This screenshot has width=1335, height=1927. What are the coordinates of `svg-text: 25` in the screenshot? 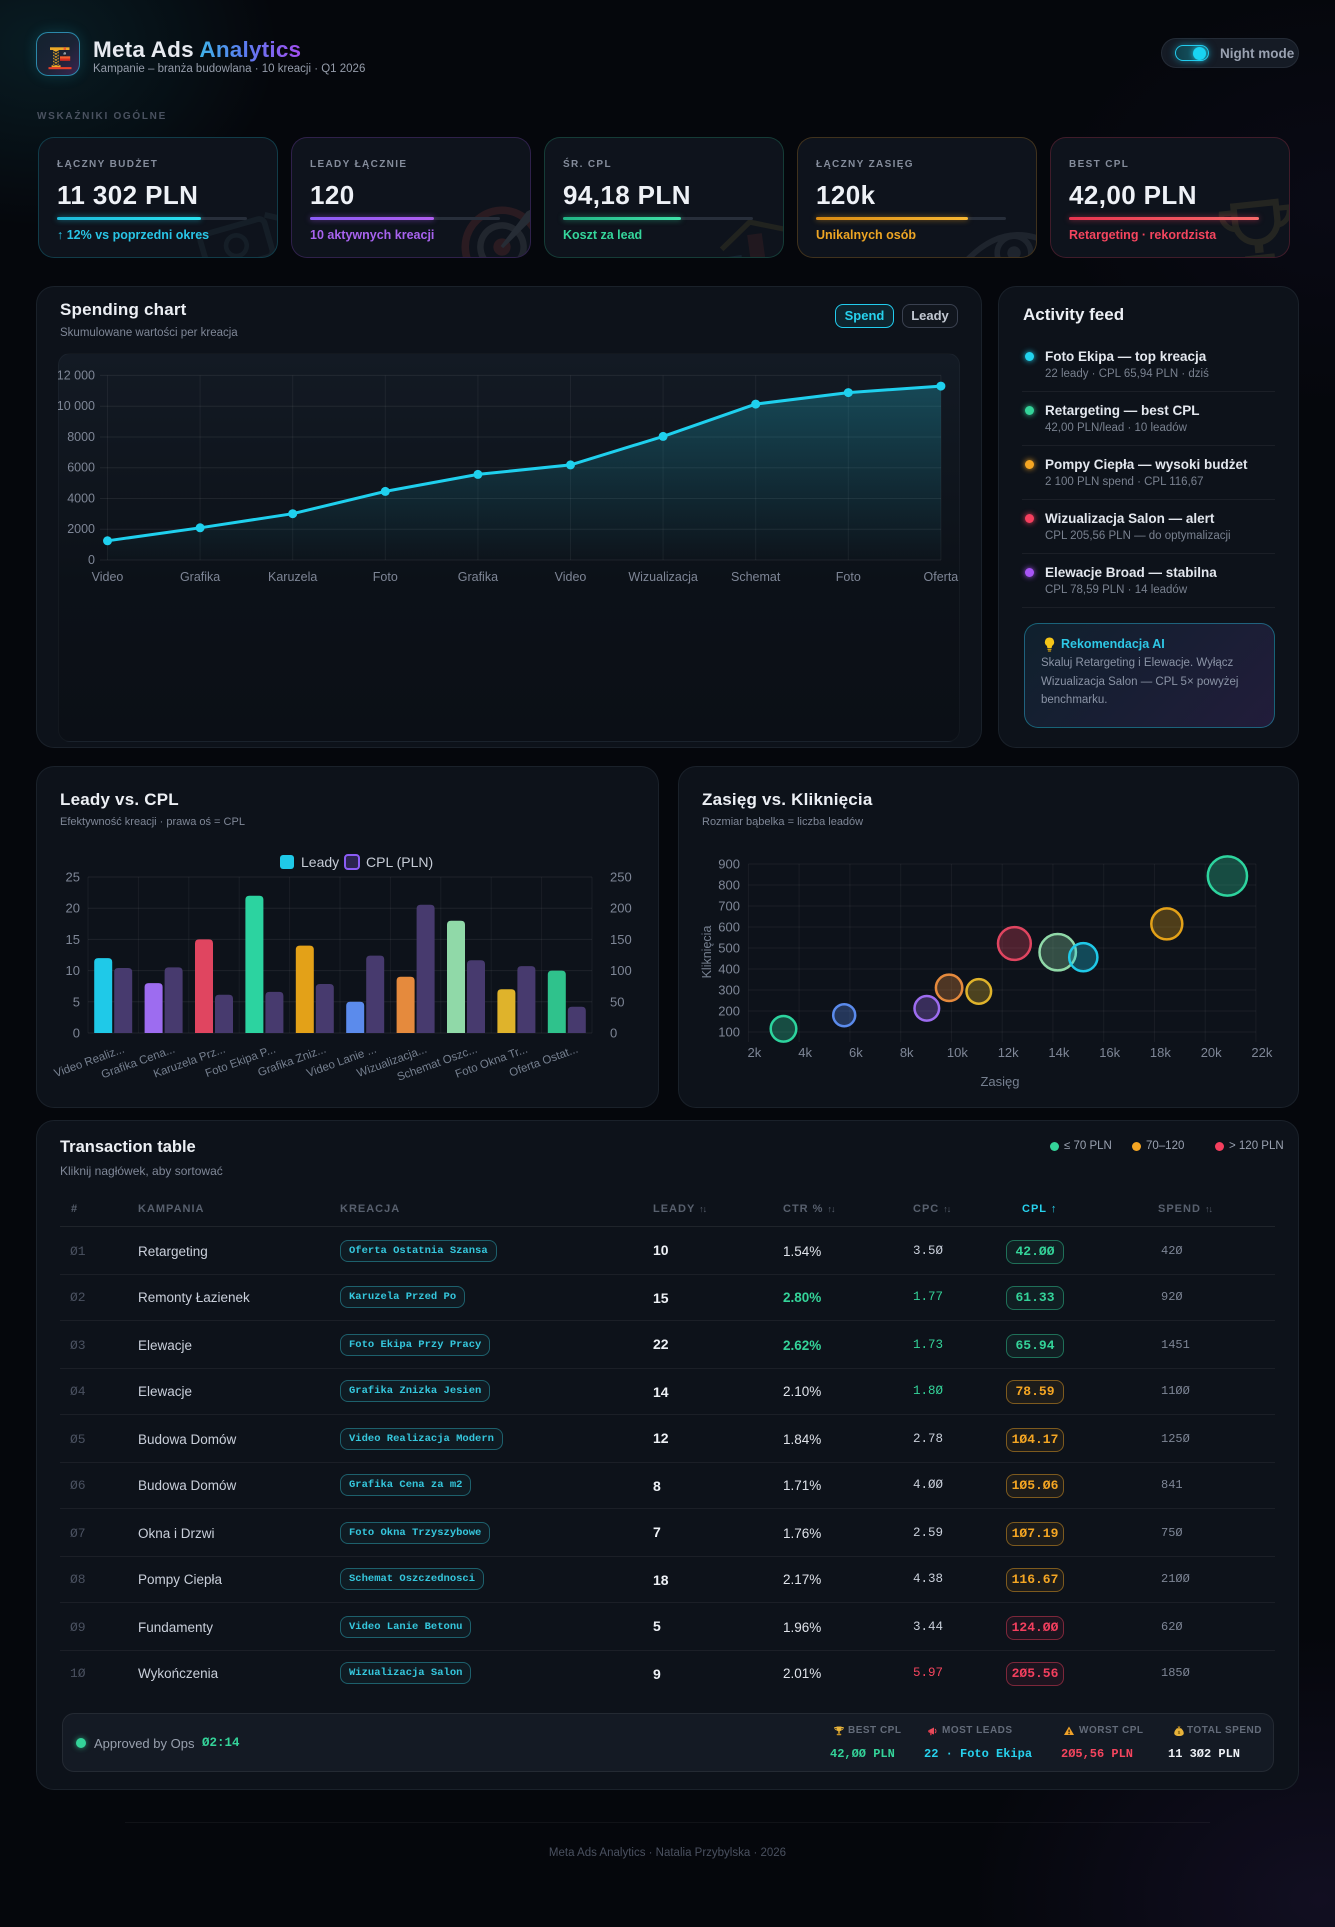 It's located at (73, 877).